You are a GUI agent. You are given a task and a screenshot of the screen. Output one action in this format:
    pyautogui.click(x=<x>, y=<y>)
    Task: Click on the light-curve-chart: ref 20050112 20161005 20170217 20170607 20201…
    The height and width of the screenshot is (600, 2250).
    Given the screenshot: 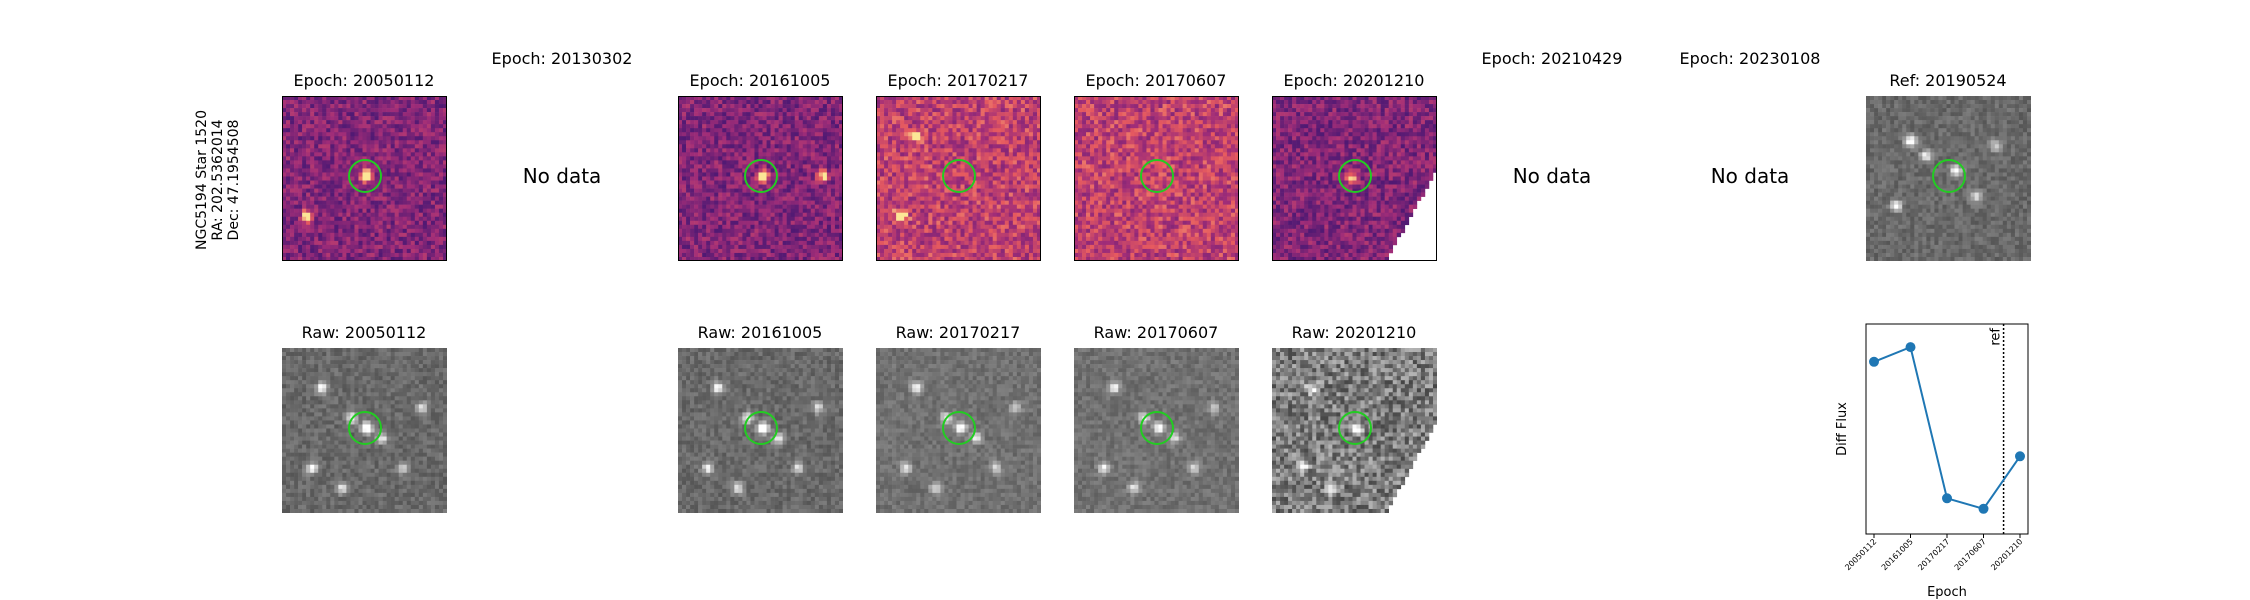 What is the action you would take?
    pyautogui.click(x=1932, y=461)
    